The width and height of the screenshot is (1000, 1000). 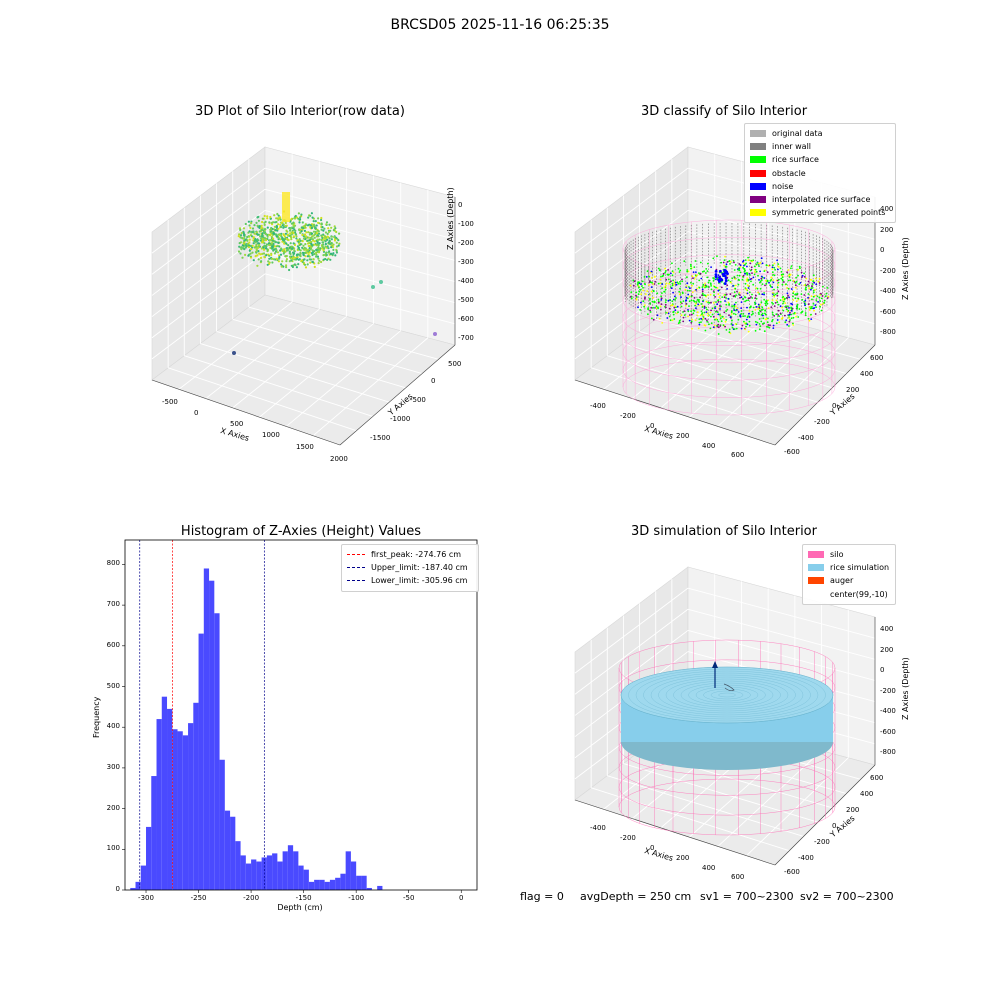 I want to click on raw-y-tick-label: -1000, so click(x=400, y=419).